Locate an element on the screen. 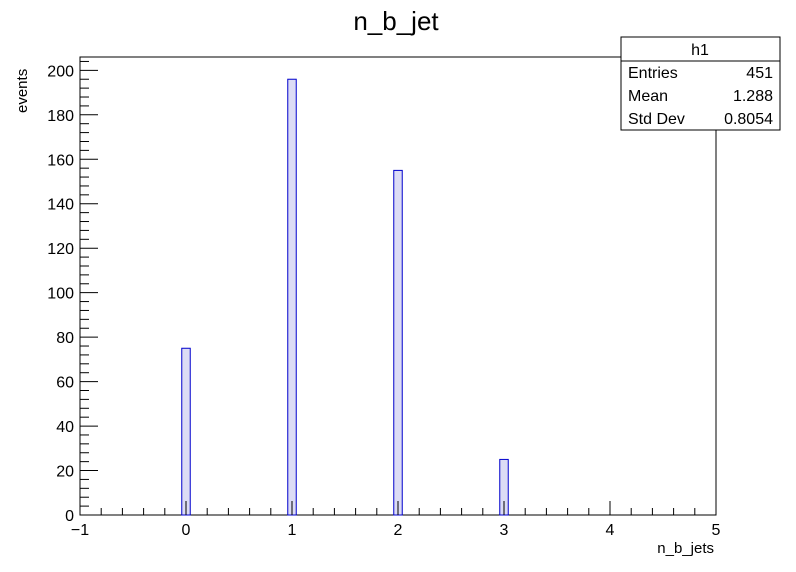 Image resolution: width=796 pixels, height=572 pixels. stats-entries-value: 451 is located at coordinates (759, 73).